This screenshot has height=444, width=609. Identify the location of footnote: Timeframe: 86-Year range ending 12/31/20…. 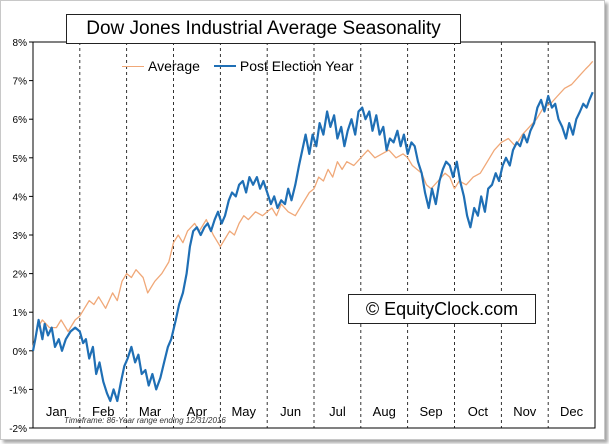
(145, 420).